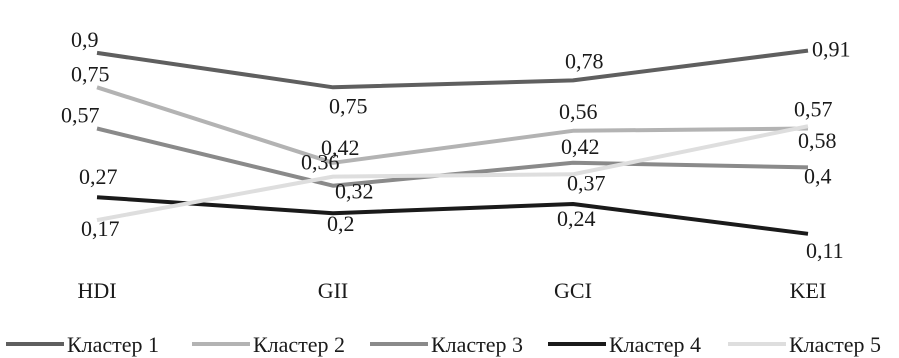 The width and height of the screenshot is (899, 358). I want to click on legend-label: Кластер 4, so click(655, 344).